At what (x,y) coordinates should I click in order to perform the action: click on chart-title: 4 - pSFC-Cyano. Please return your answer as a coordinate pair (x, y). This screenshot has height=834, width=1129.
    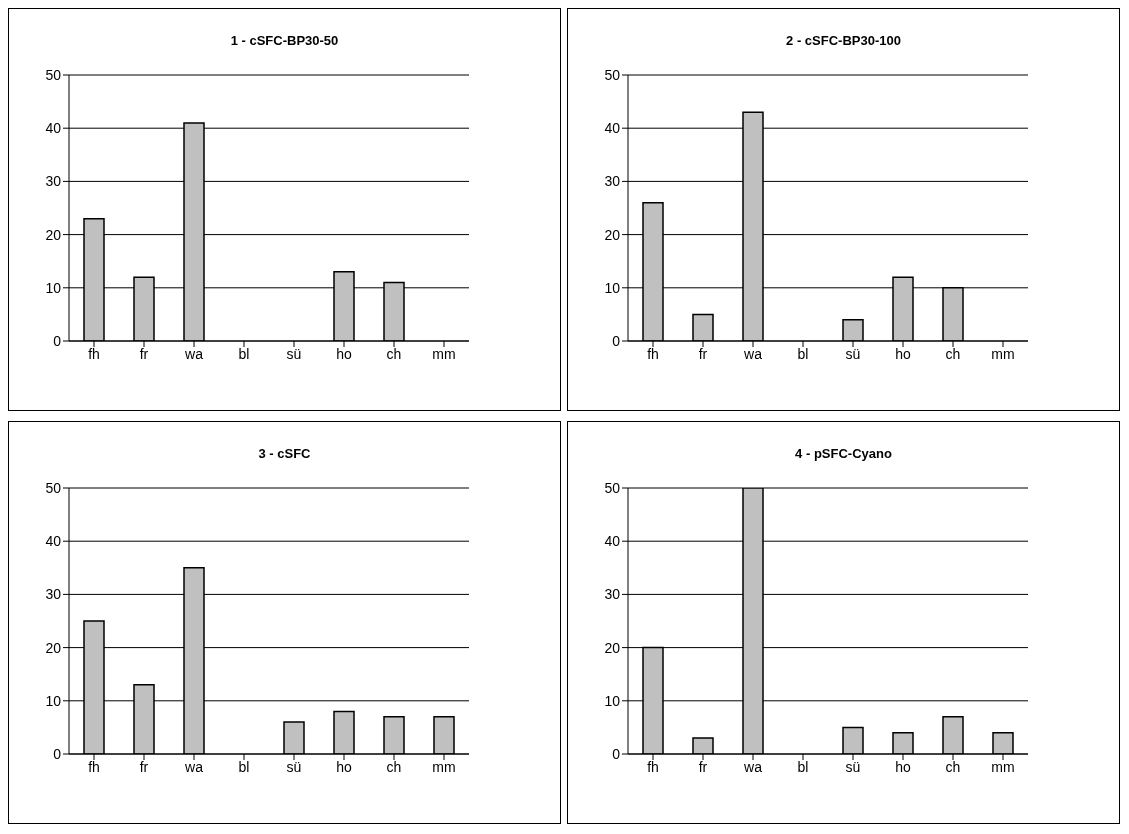
    Looking at the image, I should click on (843, 454).